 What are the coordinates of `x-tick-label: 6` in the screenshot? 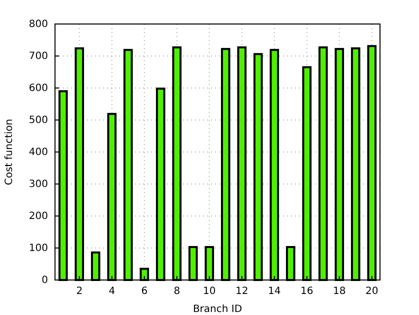 It's located at (144, 291).